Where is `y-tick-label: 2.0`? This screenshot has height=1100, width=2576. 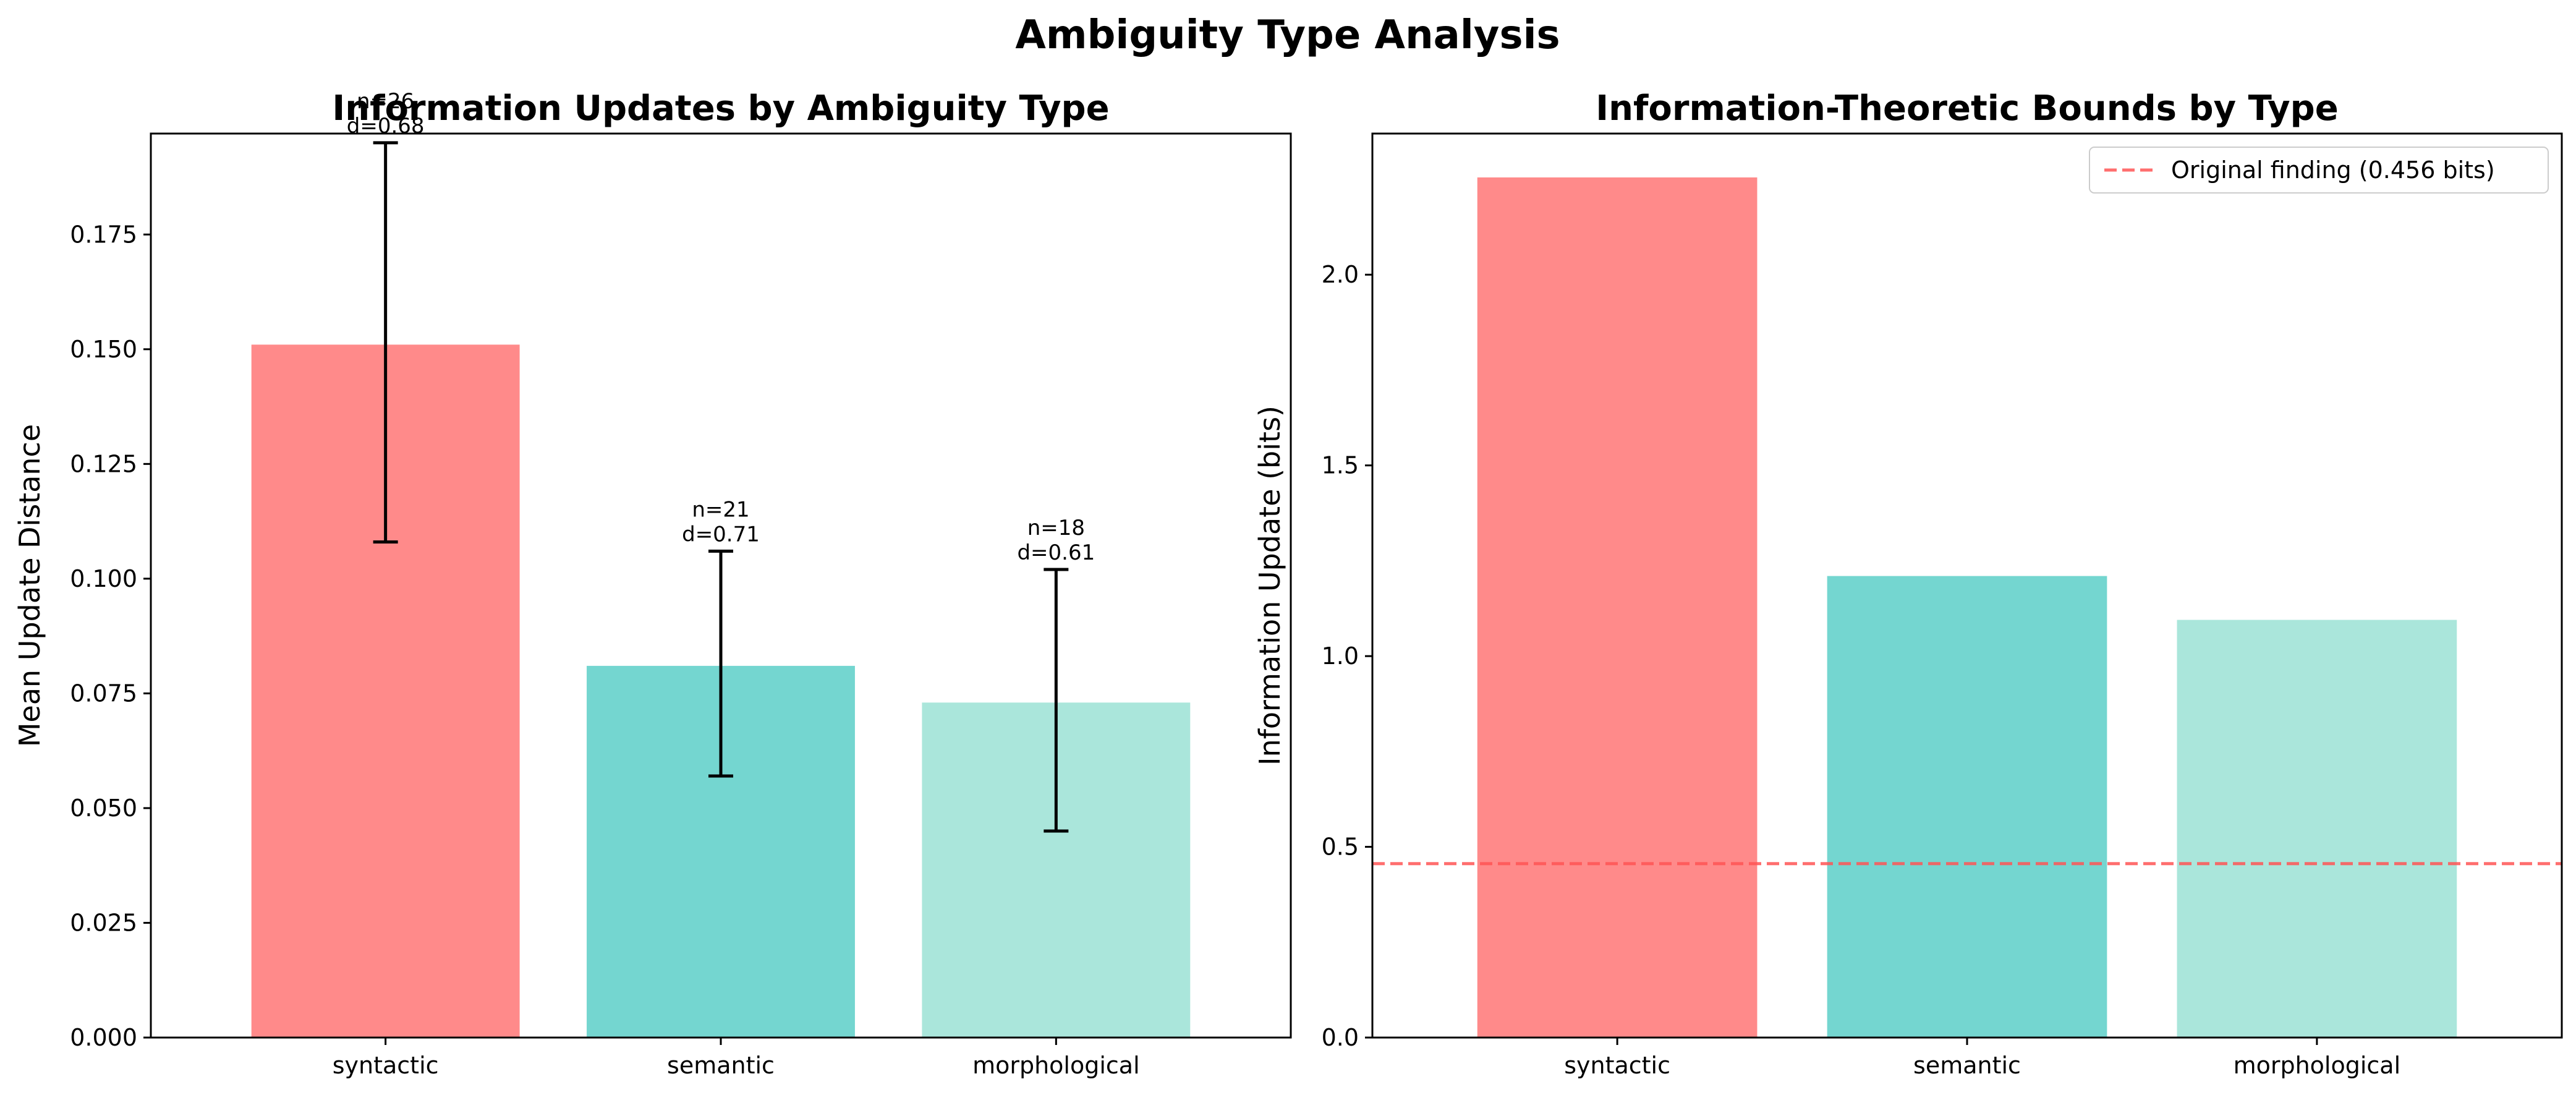
y-tick-label: 2.0 is located at coordinates (1340, 274).